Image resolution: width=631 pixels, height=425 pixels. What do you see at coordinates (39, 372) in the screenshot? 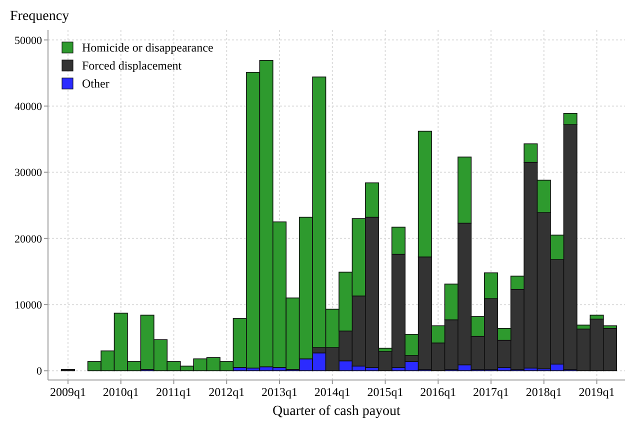
I see `y-tick-label: 0` at bounding box center [39, 372].